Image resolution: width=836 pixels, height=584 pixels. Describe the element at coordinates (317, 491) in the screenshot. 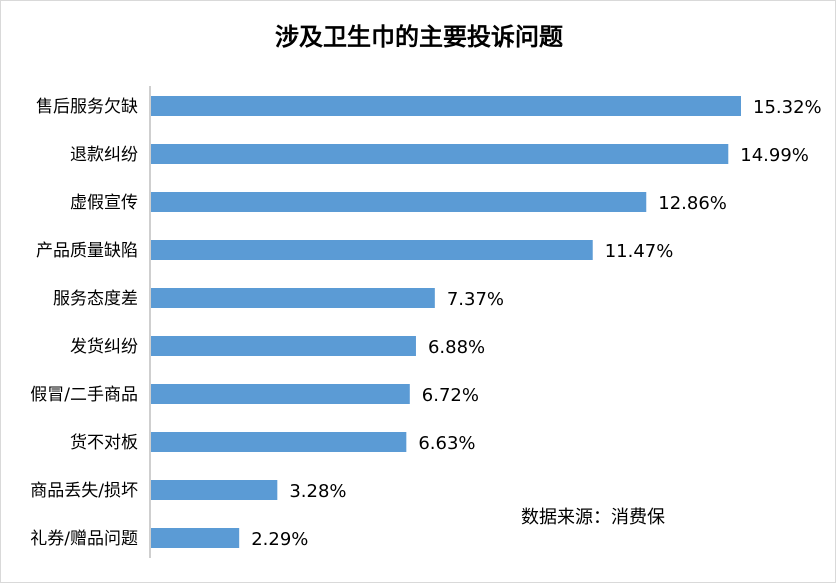

I see `value-label: 3.28%` at that location.